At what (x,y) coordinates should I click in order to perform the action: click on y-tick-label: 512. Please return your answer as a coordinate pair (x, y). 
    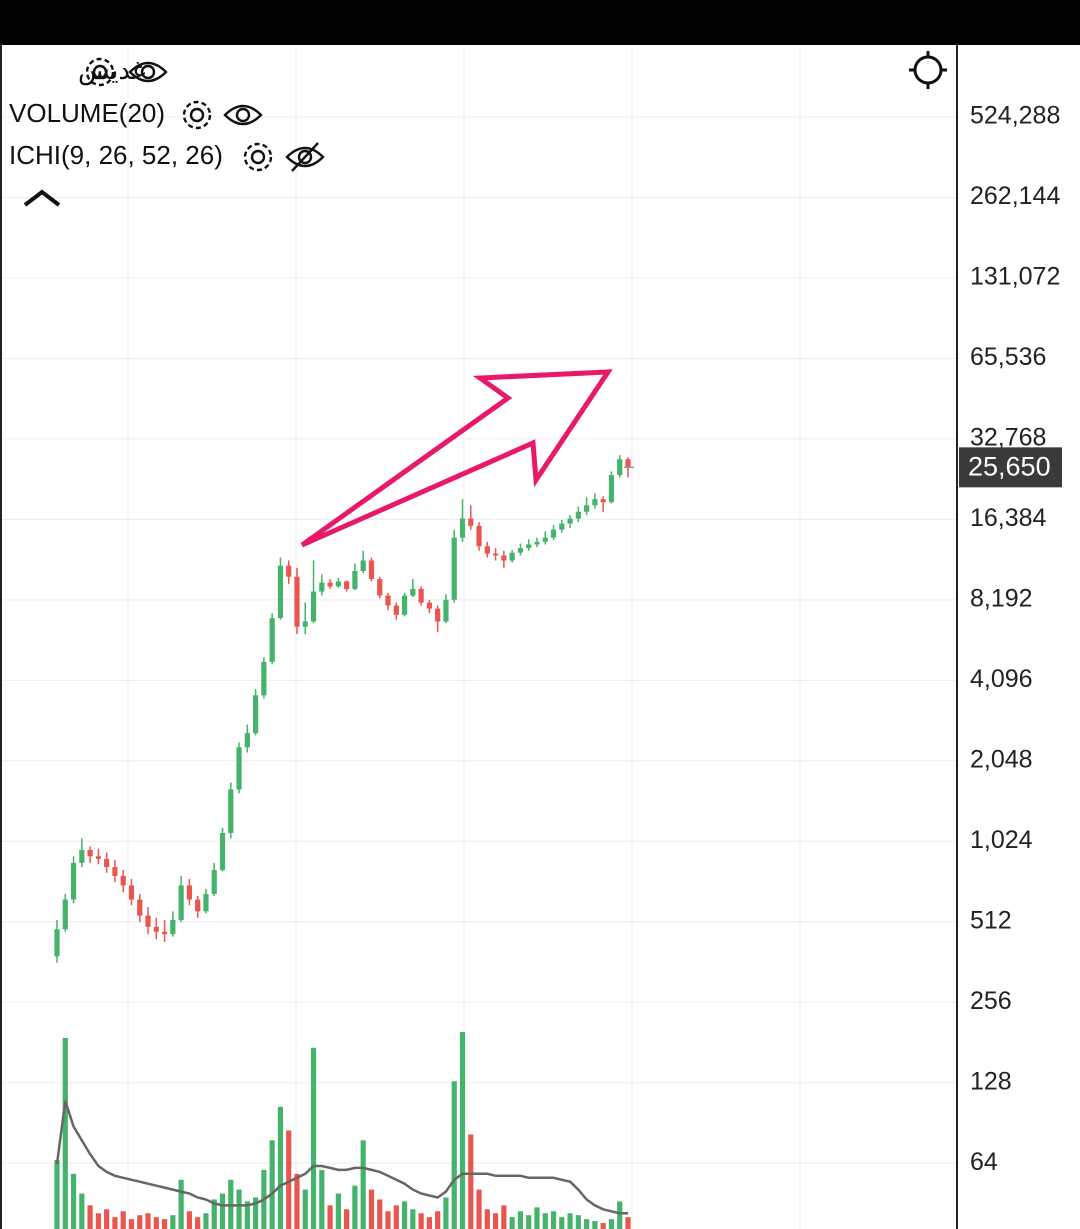
    Looking at the image, I should click on (991, 920).